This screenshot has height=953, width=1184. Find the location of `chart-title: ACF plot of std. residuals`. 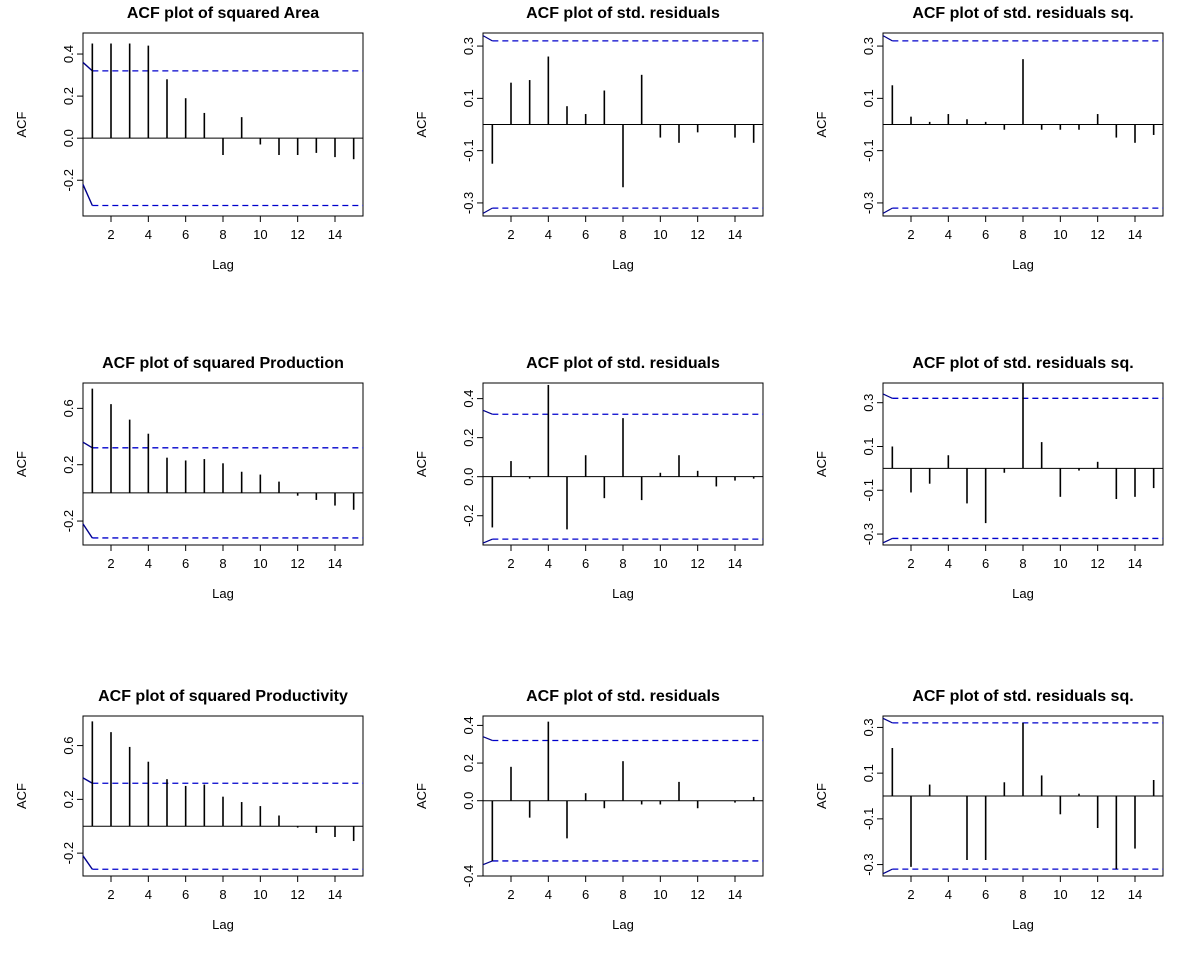

chart-title: ACF plot of std. residuals is located at coordinates (623, 696).